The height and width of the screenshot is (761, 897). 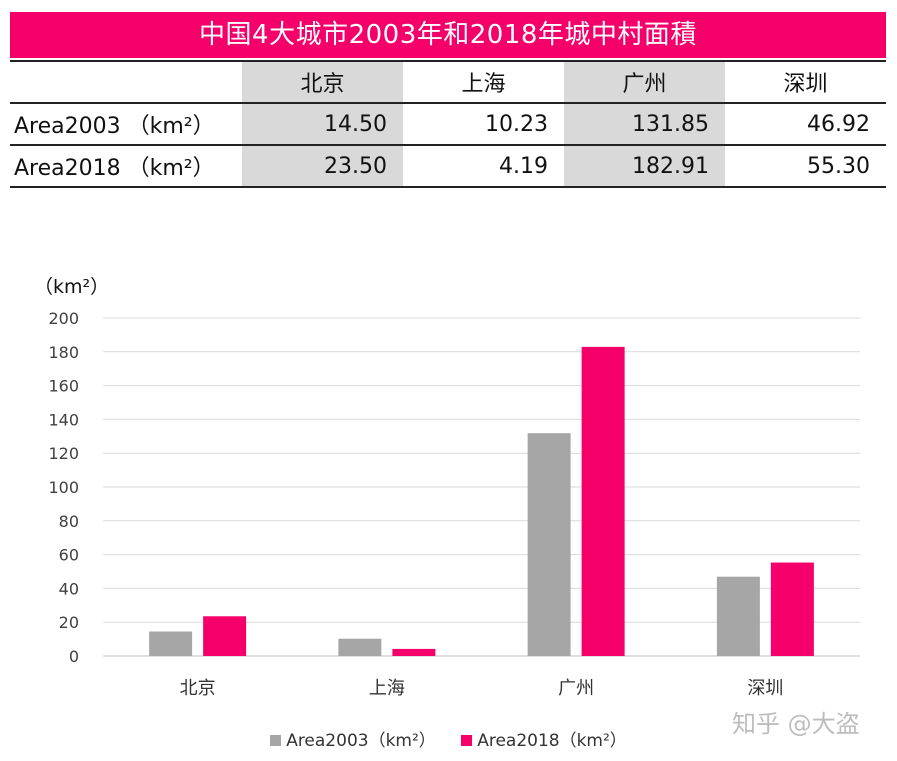 What do you see at coordinates (63, 419) in the screenshot?
I see `y-tick-label: 140` at bounding box center [63, 419].